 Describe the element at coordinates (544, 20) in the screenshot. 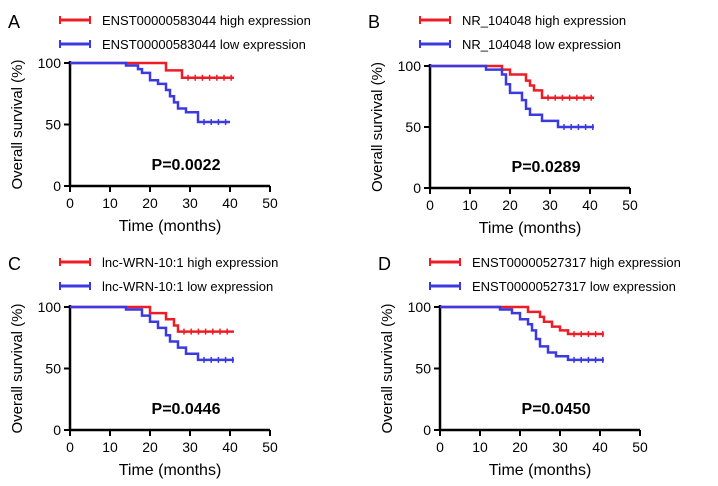

I see `legend-label: NR_104048 high expression` at that location.